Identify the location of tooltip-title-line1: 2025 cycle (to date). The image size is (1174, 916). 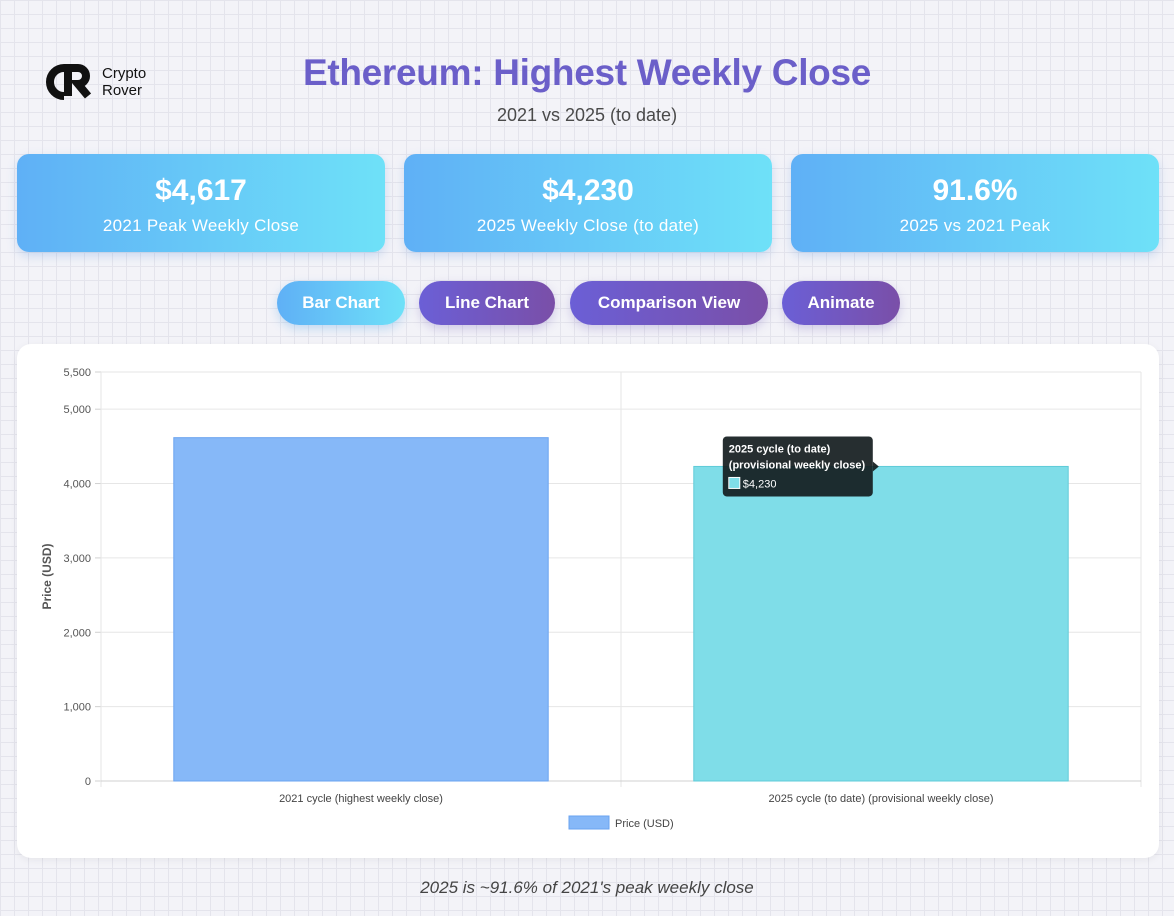
(780, 449).